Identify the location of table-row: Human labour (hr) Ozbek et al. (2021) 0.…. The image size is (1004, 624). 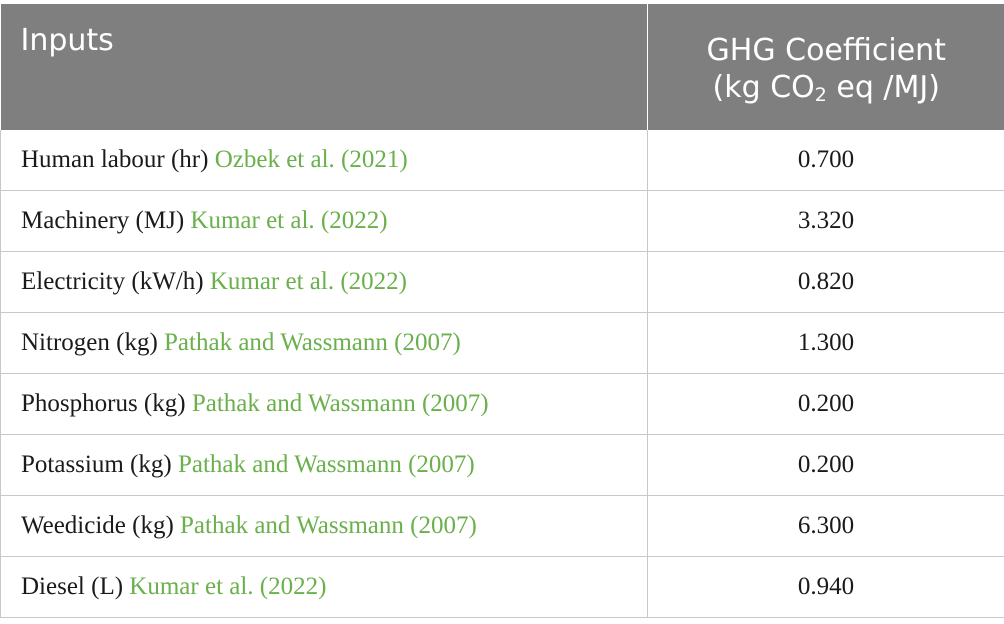
(502, 160).